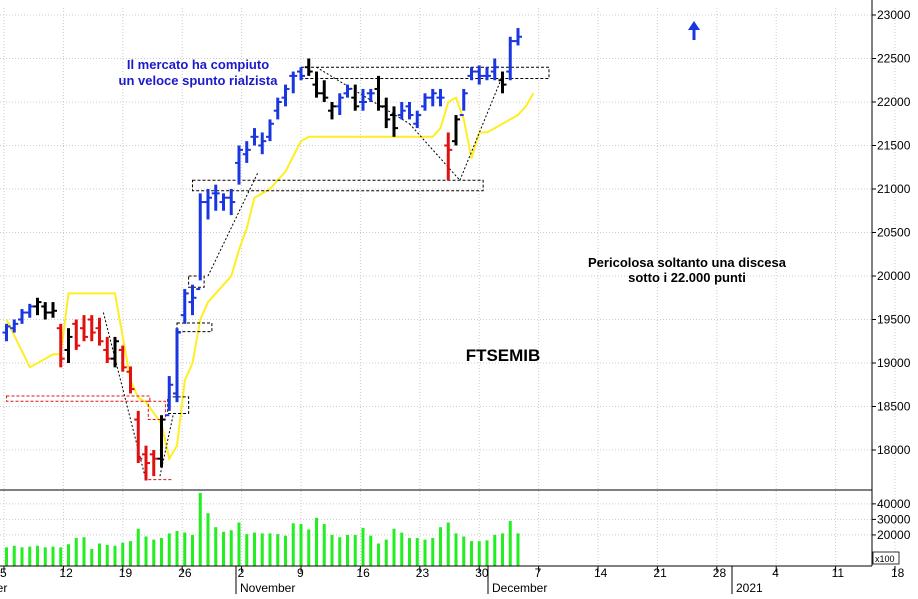  What do you see at coordinates (262, 529) in the screenshot?
I see `volume-layer` at bounding box center [262, 529].